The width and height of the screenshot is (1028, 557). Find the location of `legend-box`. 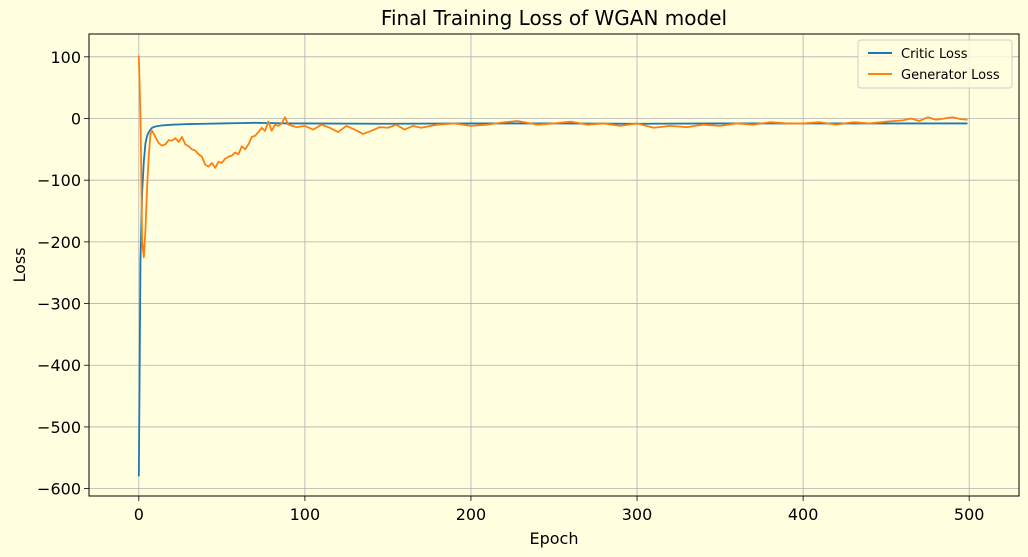

legend-box is located at coordinates (935, 64).